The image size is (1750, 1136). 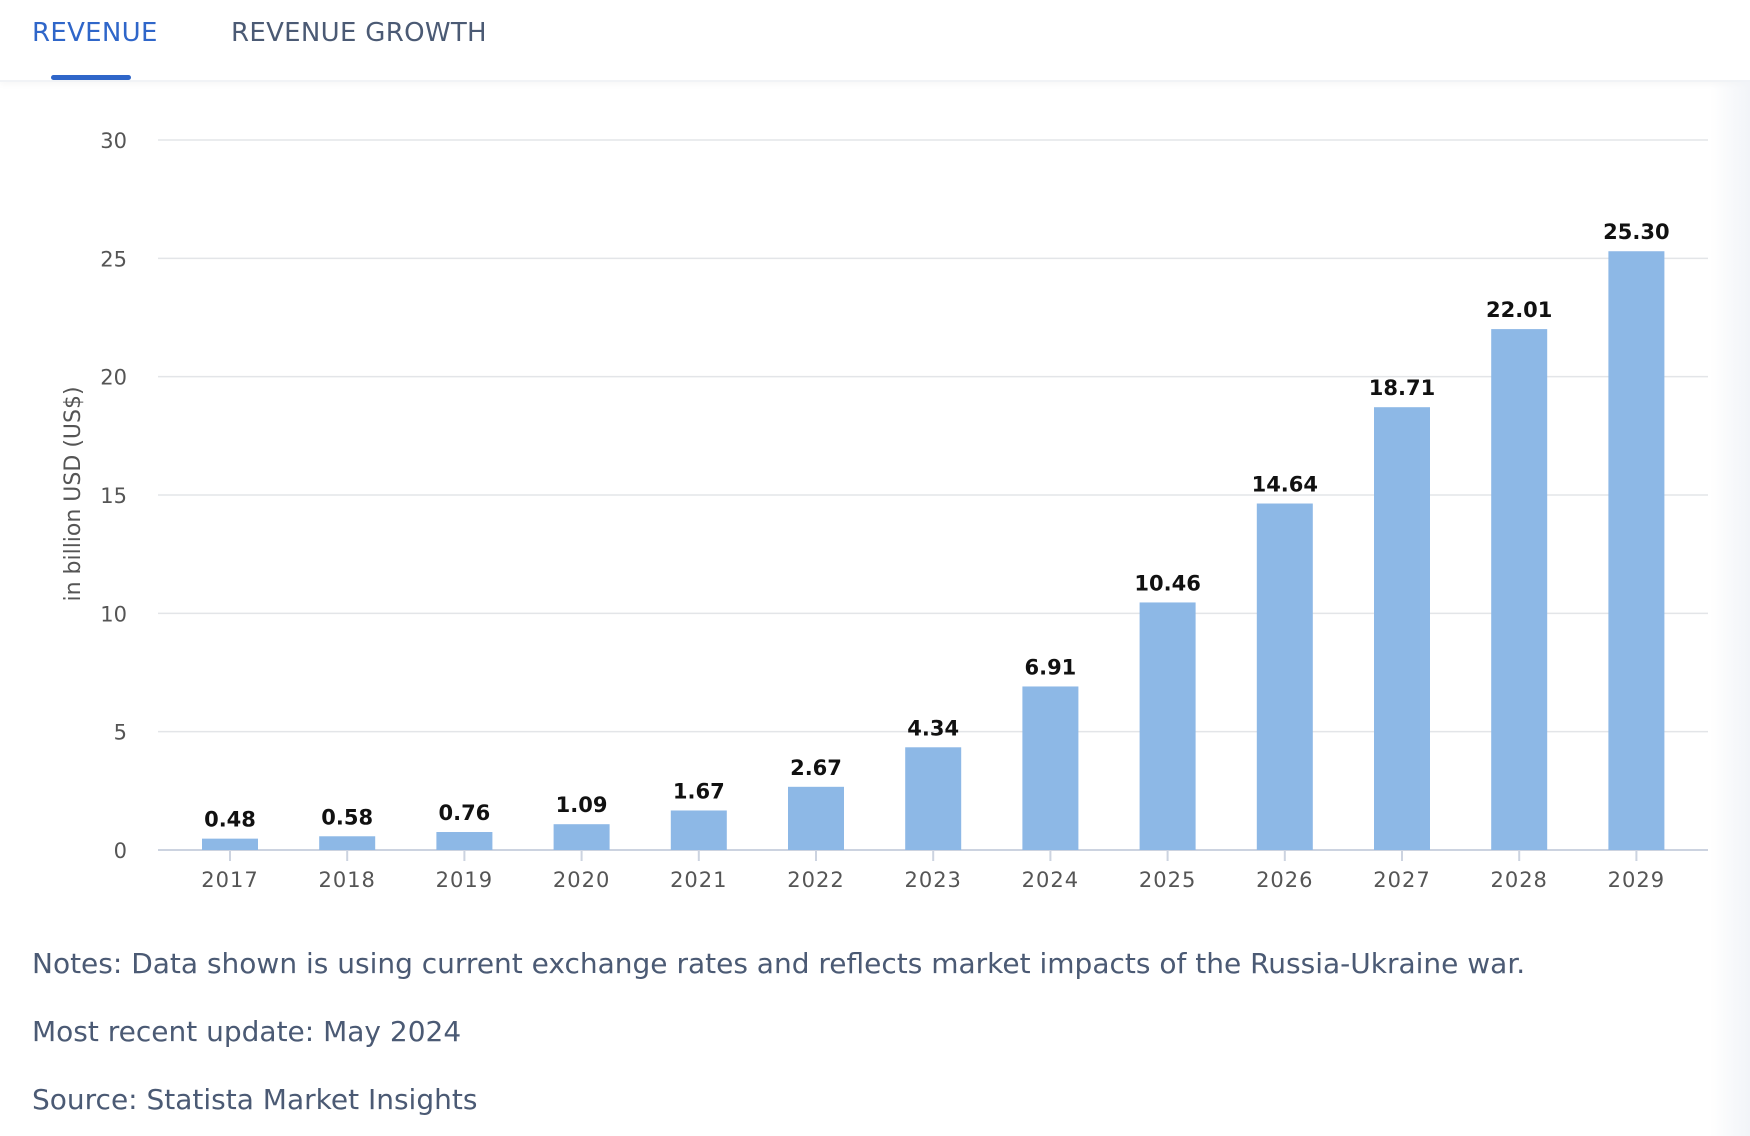 What do you see at coordinates (875, 41) in the screenshot?
I see `tab-bar: REVENUE REVENUE GROWTH` at bounding box center [875, 41].